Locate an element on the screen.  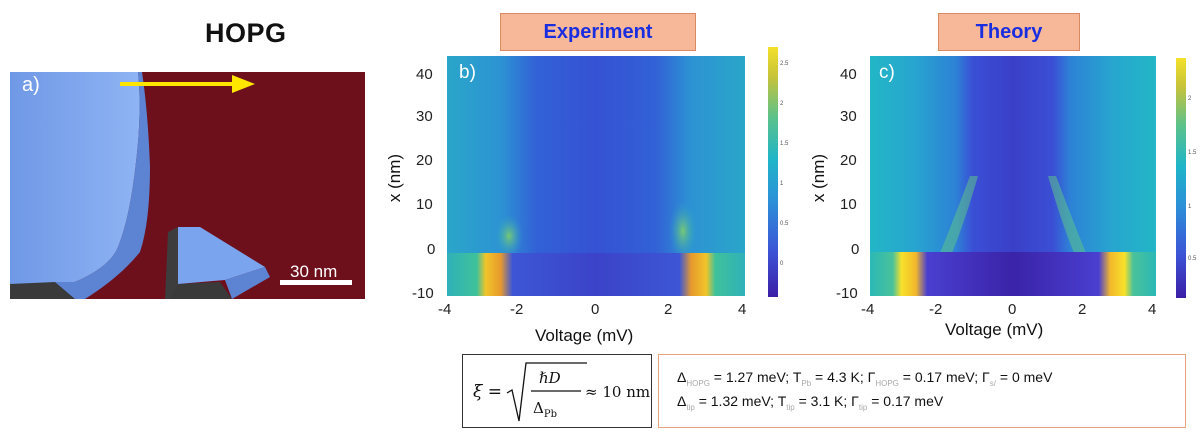
large-island-edge is located at coordinates (102, 185).